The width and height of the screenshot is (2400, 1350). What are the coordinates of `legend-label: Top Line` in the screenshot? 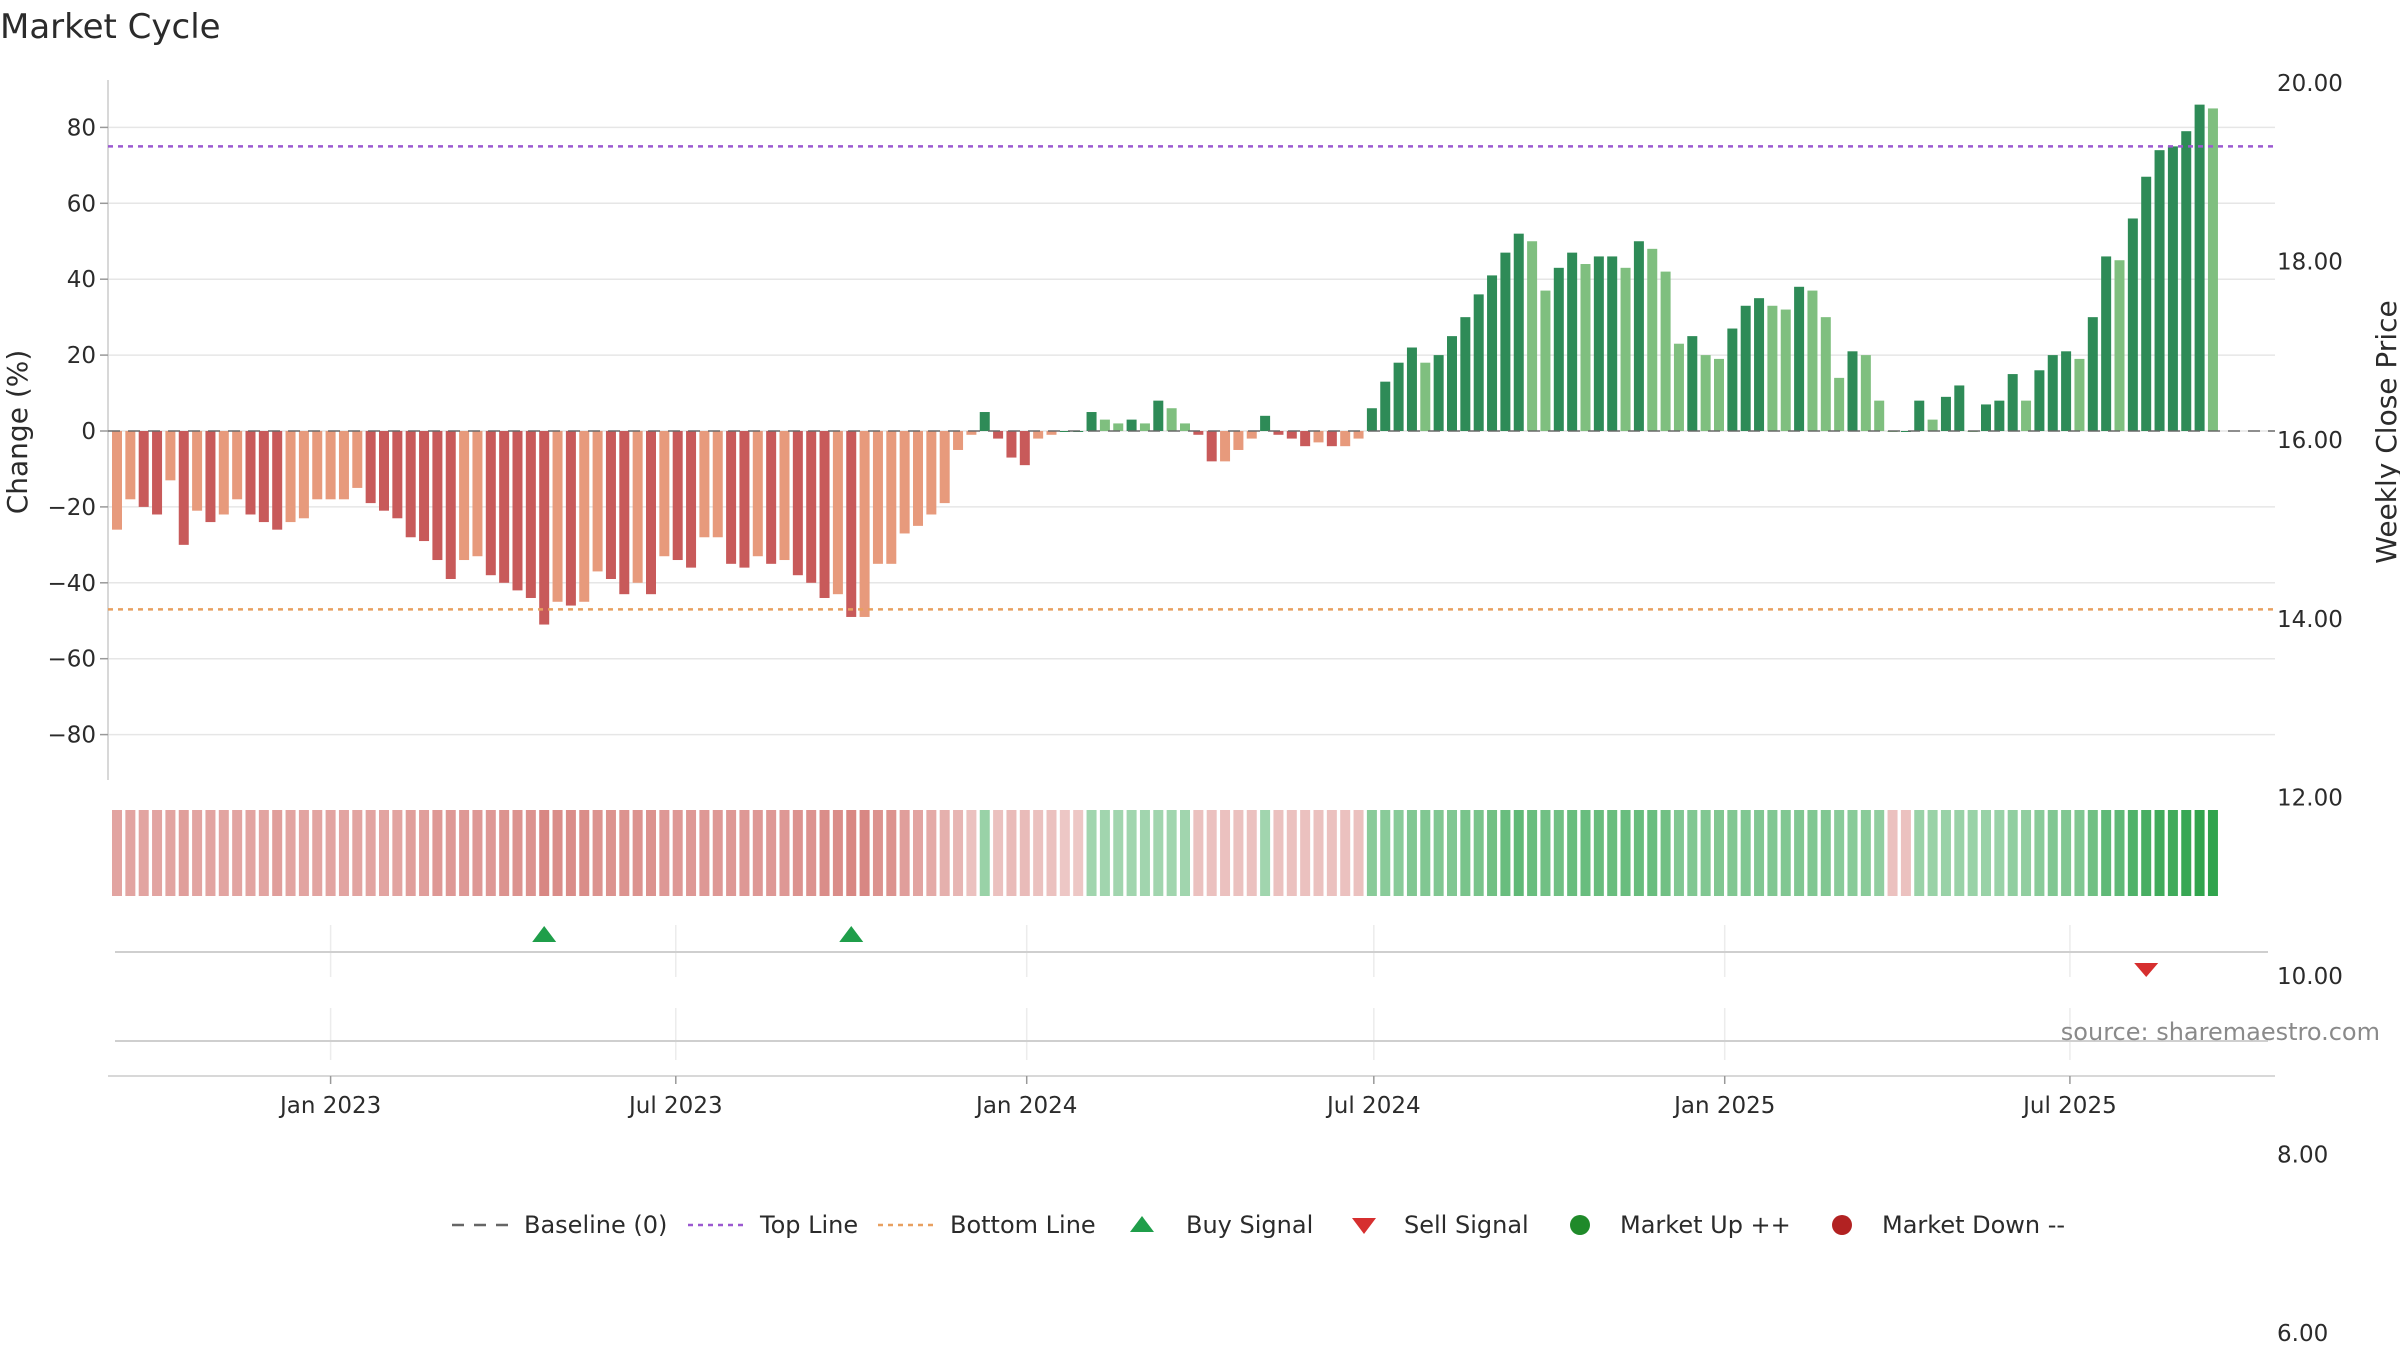 It's located at (808, 1225).